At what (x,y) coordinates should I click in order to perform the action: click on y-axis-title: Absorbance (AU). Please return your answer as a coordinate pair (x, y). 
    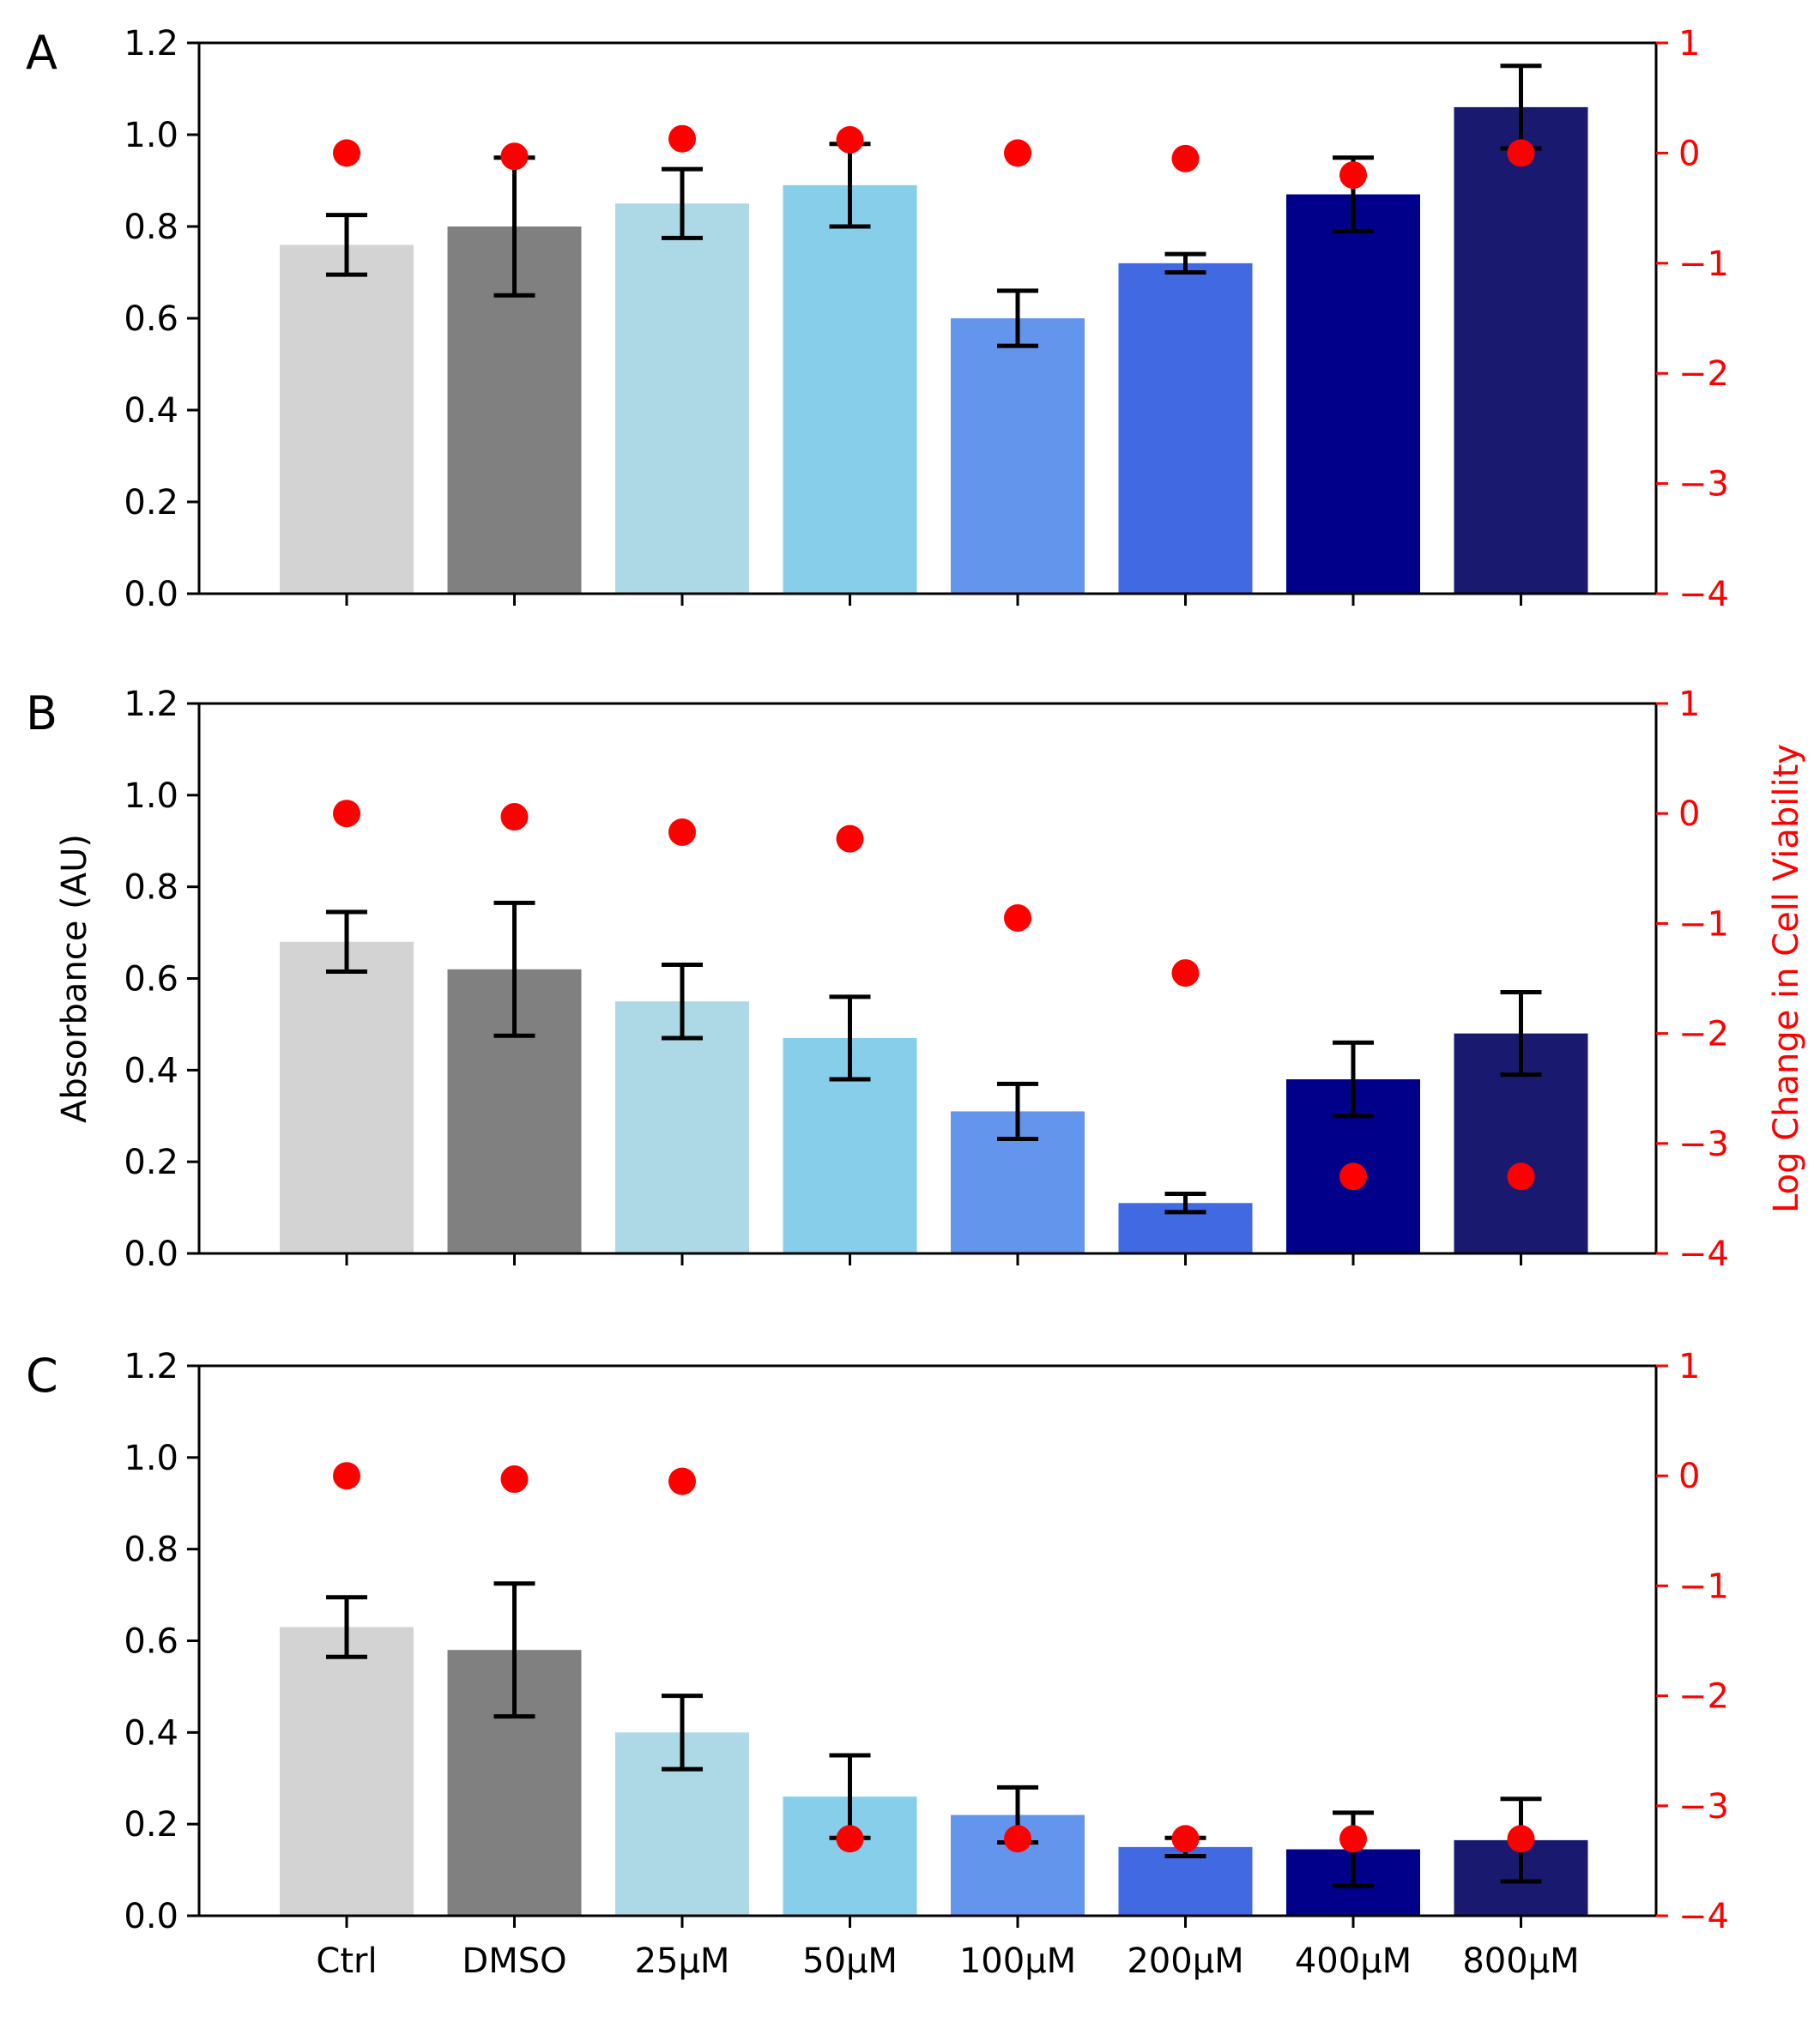
    Looking at the image, I should click on (74, 978).